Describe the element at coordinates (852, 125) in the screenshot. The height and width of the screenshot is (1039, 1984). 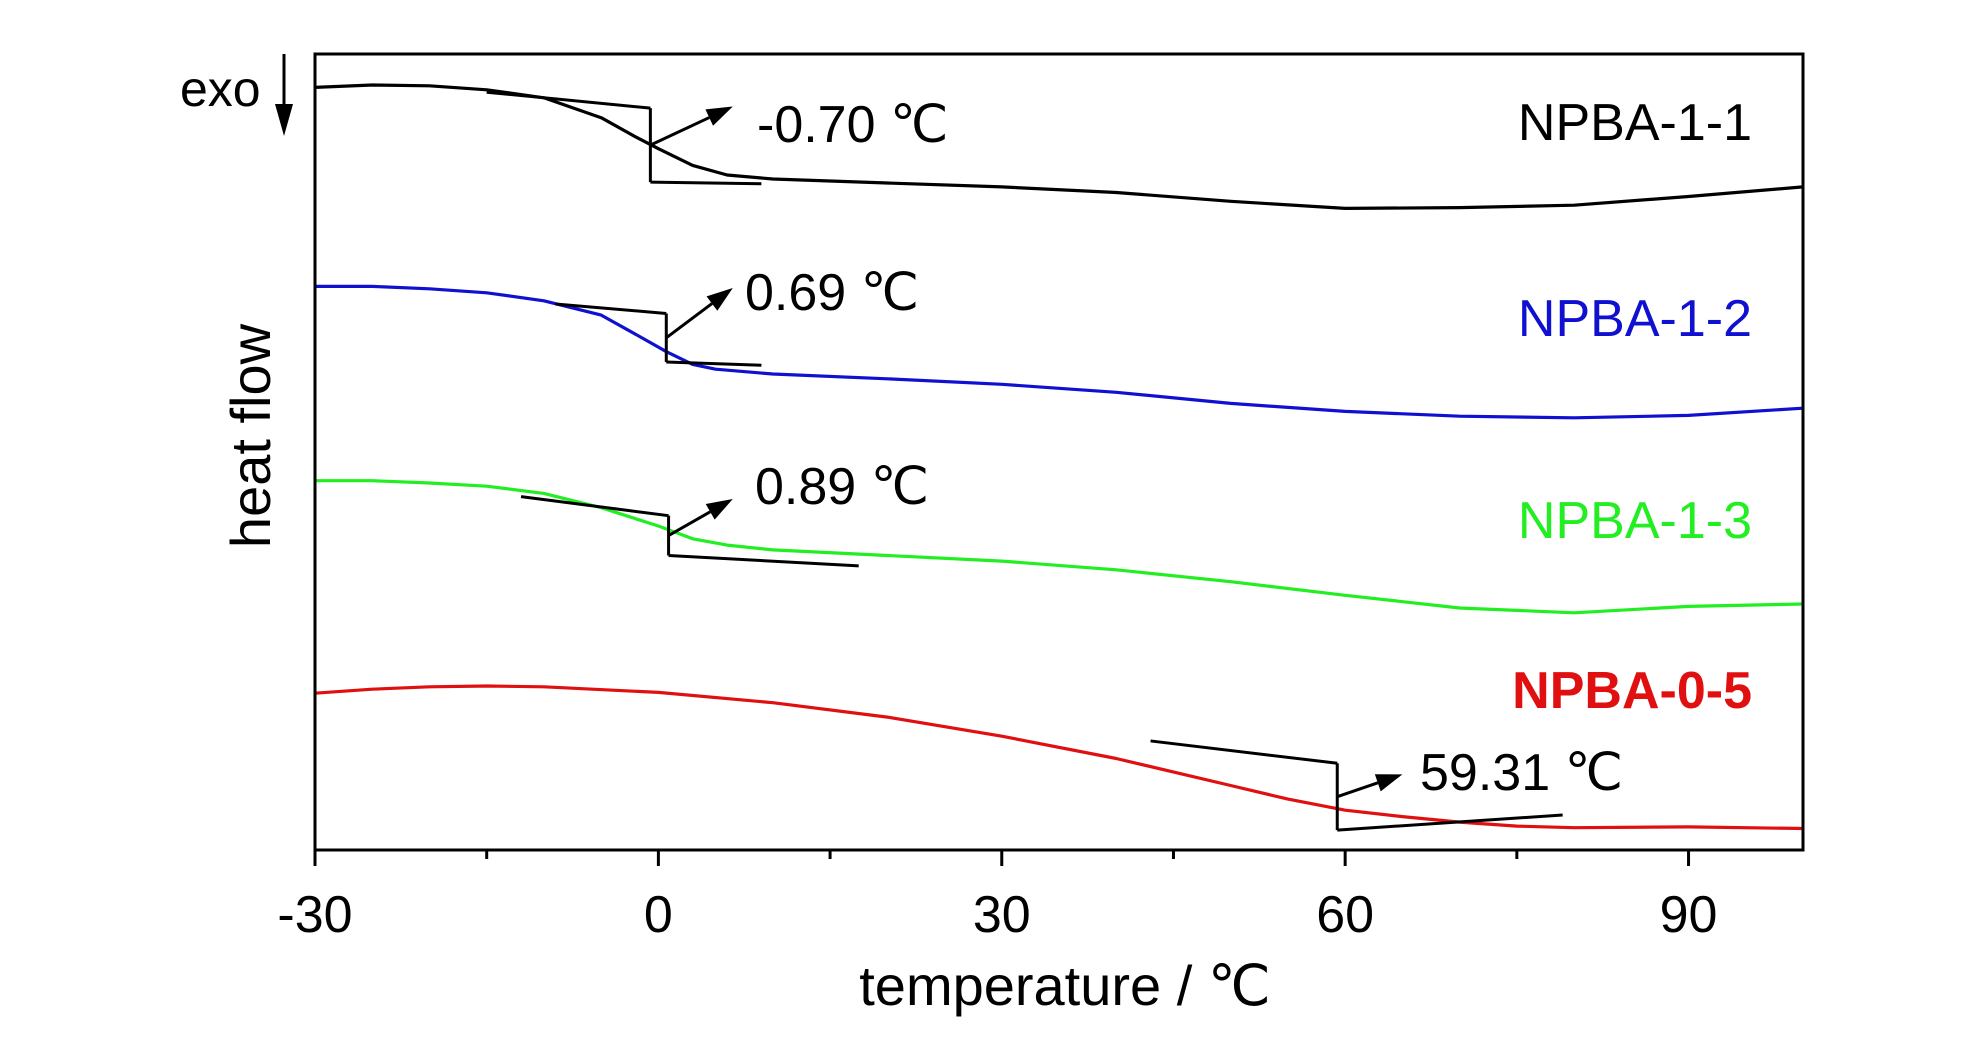
I see `tg-label-npba-1-1: -0.70 ℃` at that location.